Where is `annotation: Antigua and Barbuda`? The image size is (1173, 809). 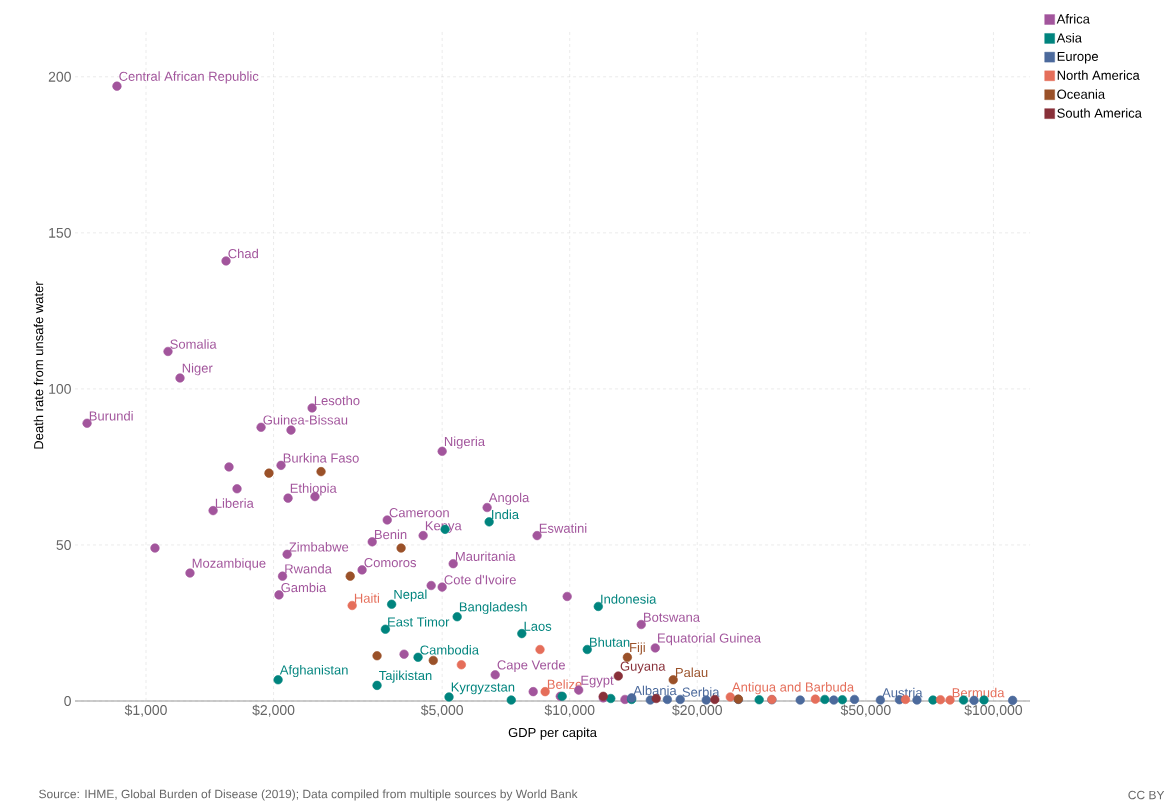 annotation: Antigua and Barbuda is located at coordinates (793, 688).